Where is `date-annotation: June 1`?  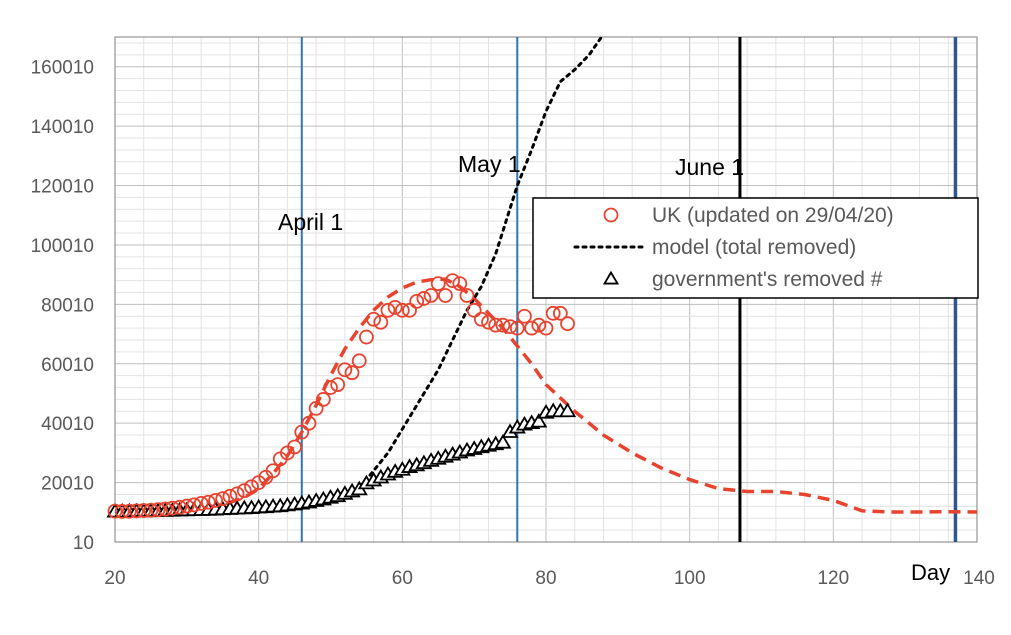
date-annotation: June 1 is located at coordinates (709, 167).